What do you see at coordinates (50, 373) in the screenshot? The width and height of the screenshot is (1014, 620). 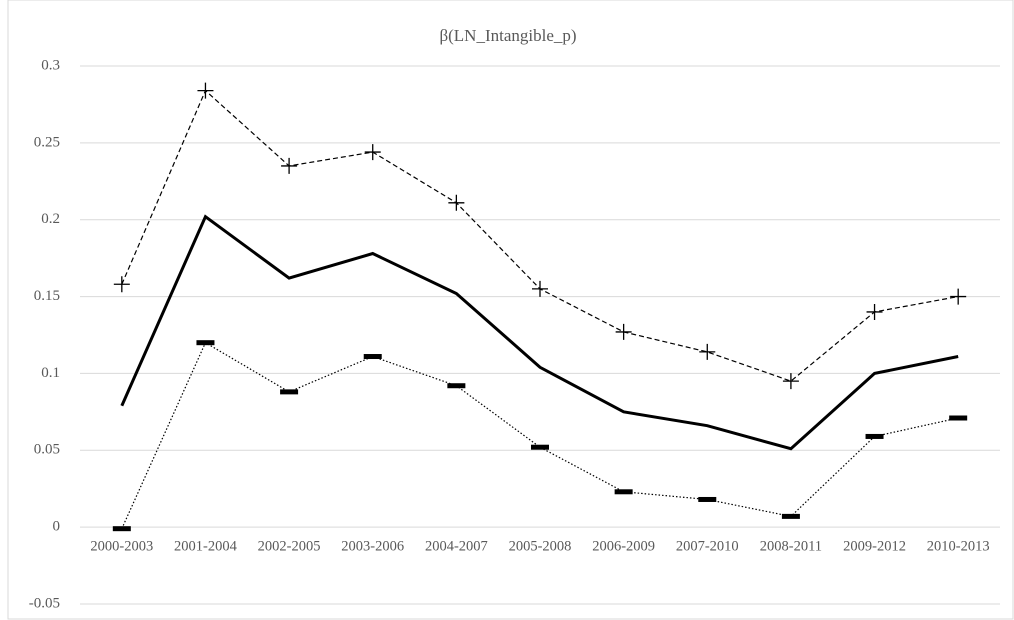 I see `y-tick-label: 0.1` at bounding box center [50, 373].